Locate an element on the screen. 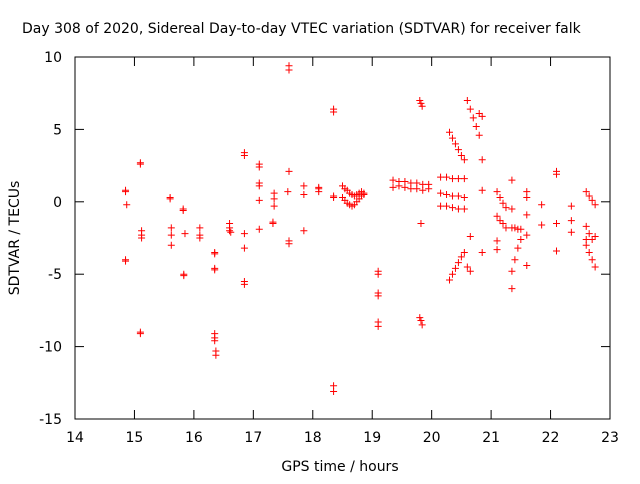 The width and height of the screenshot is (640, 484). y-tick-label: 10 is located at coordinates (53, 58).